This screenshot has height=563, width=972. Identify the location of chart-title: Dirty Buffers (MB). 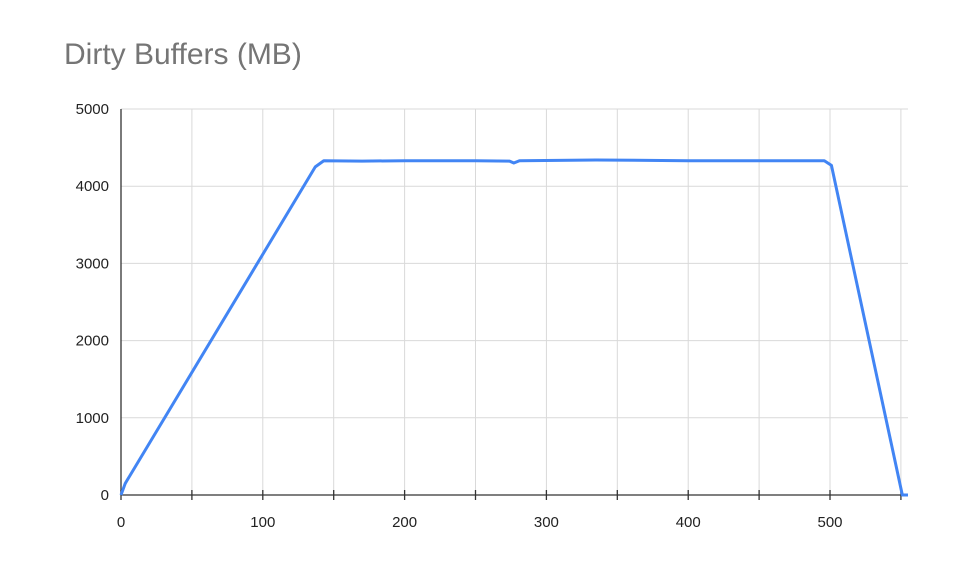
(183, 54).